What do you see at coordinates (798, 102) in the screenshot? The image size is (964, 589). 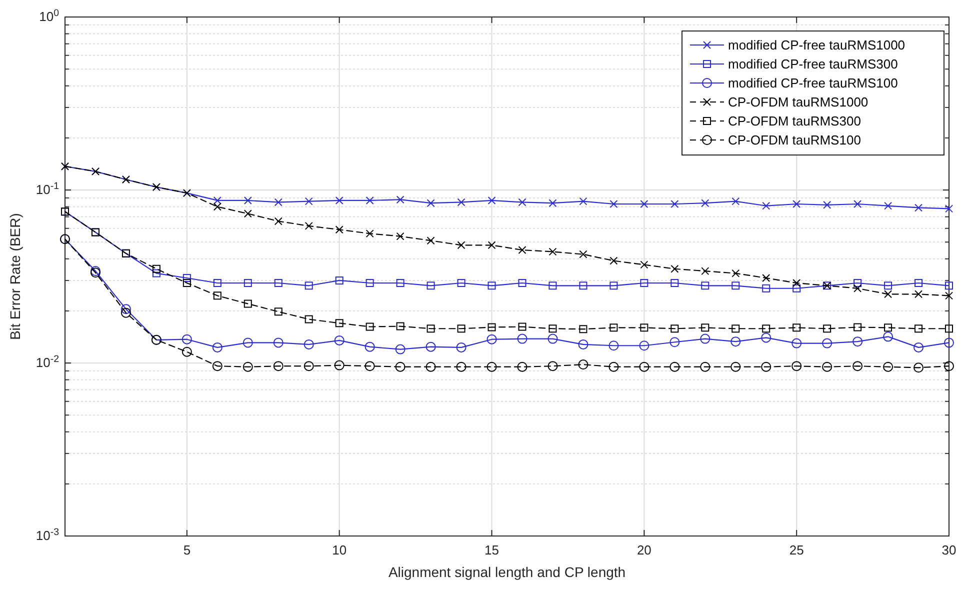 I see `legend-label: CP-OFDM tauRMS1000` at bounding box center [798, 102].